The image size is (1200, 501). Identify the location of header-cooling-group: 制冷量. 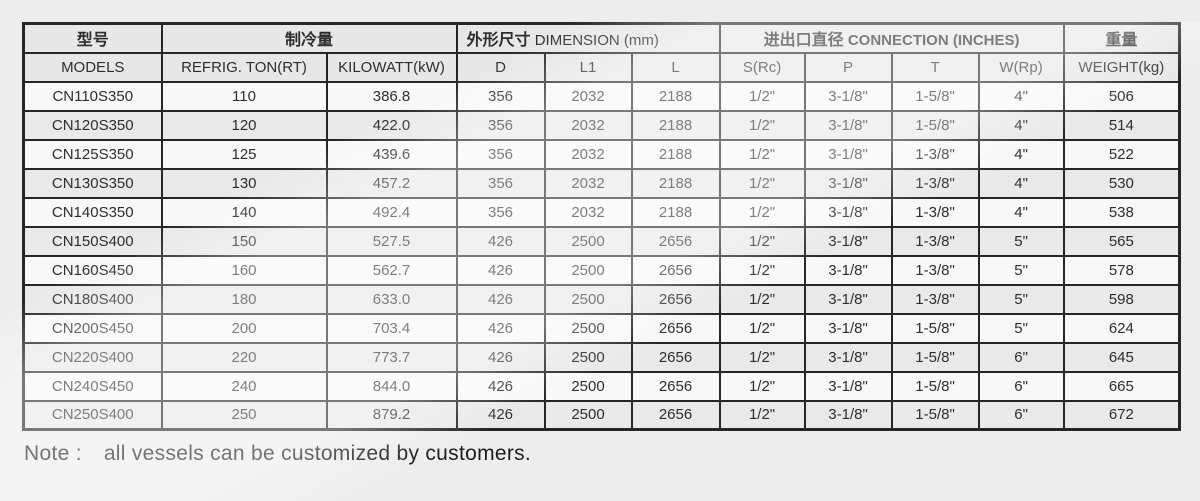
(309, 38).